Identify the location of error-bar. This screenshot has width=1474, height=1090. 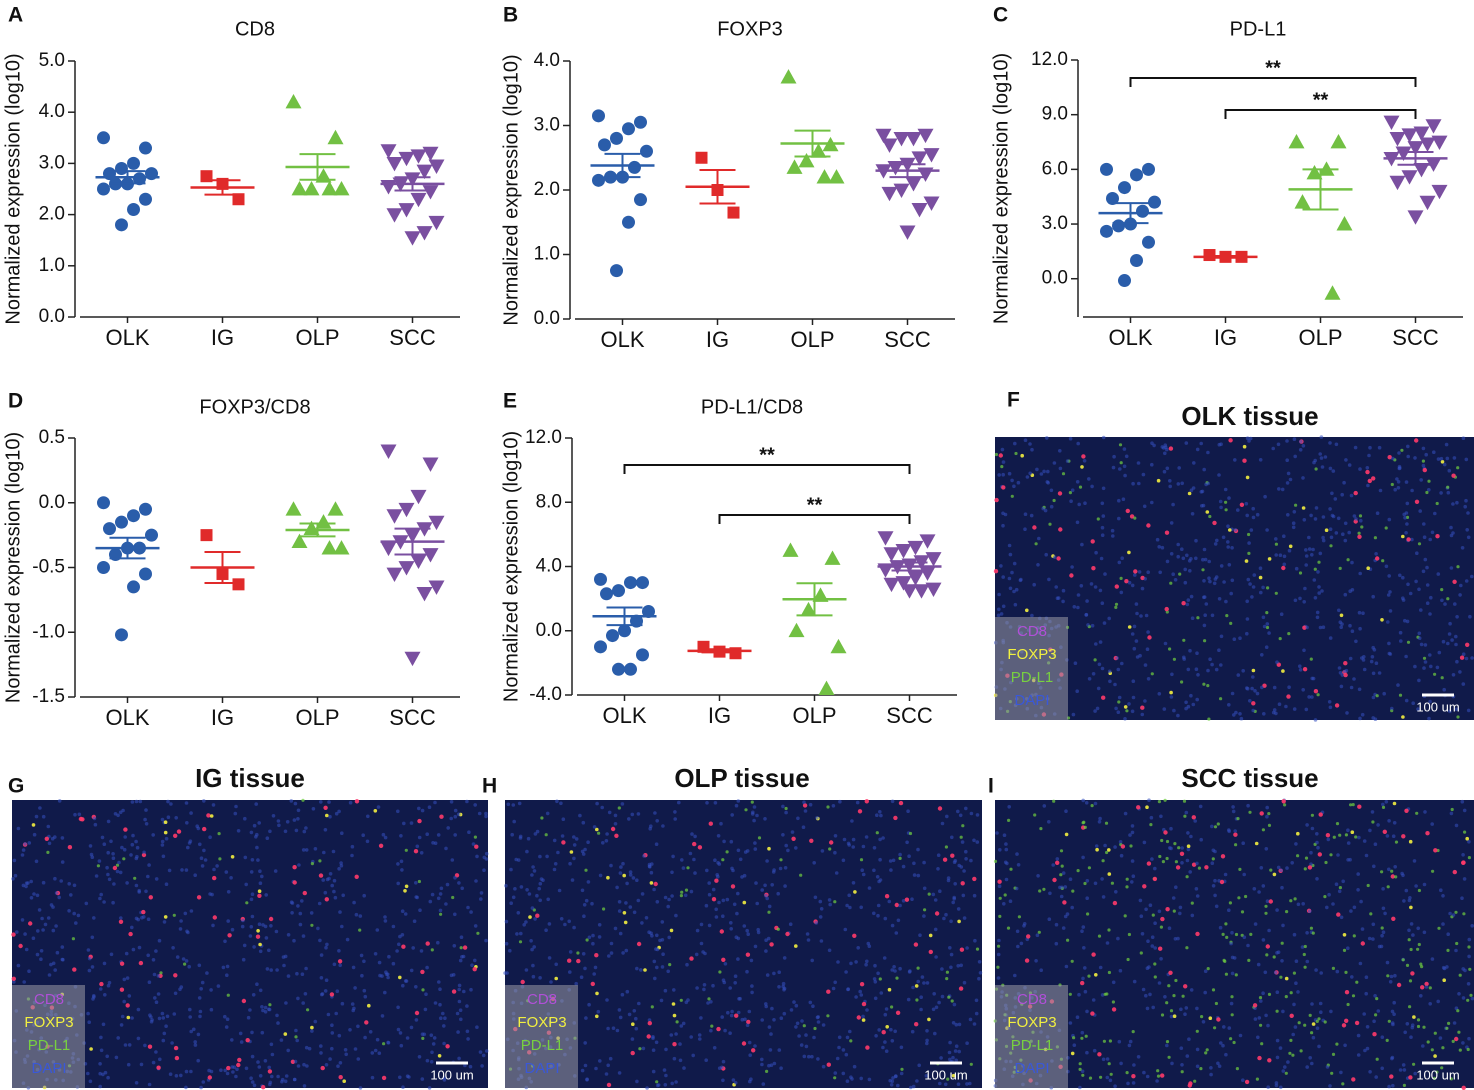
(814, 599).